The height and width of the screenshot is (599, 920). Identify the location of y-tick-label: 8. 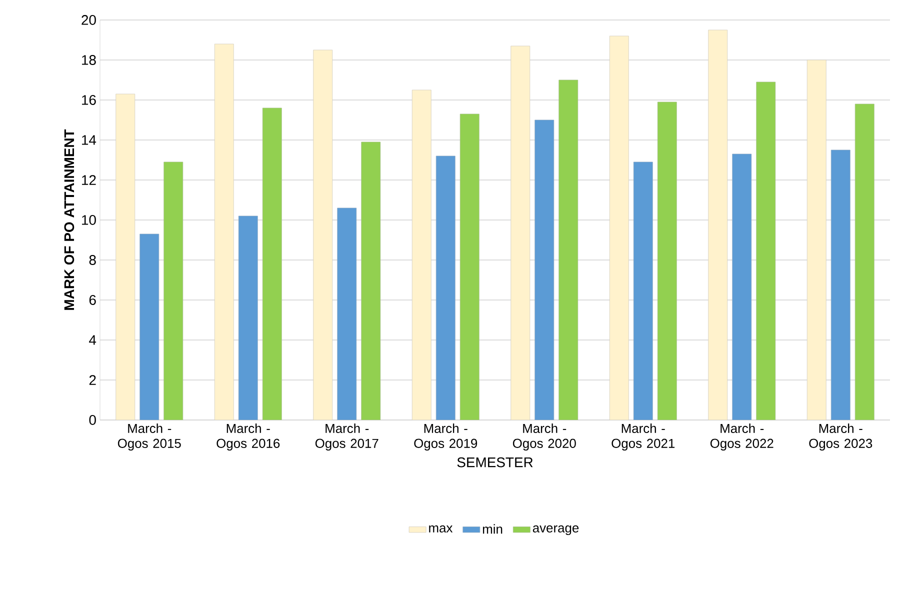
(92, 260).